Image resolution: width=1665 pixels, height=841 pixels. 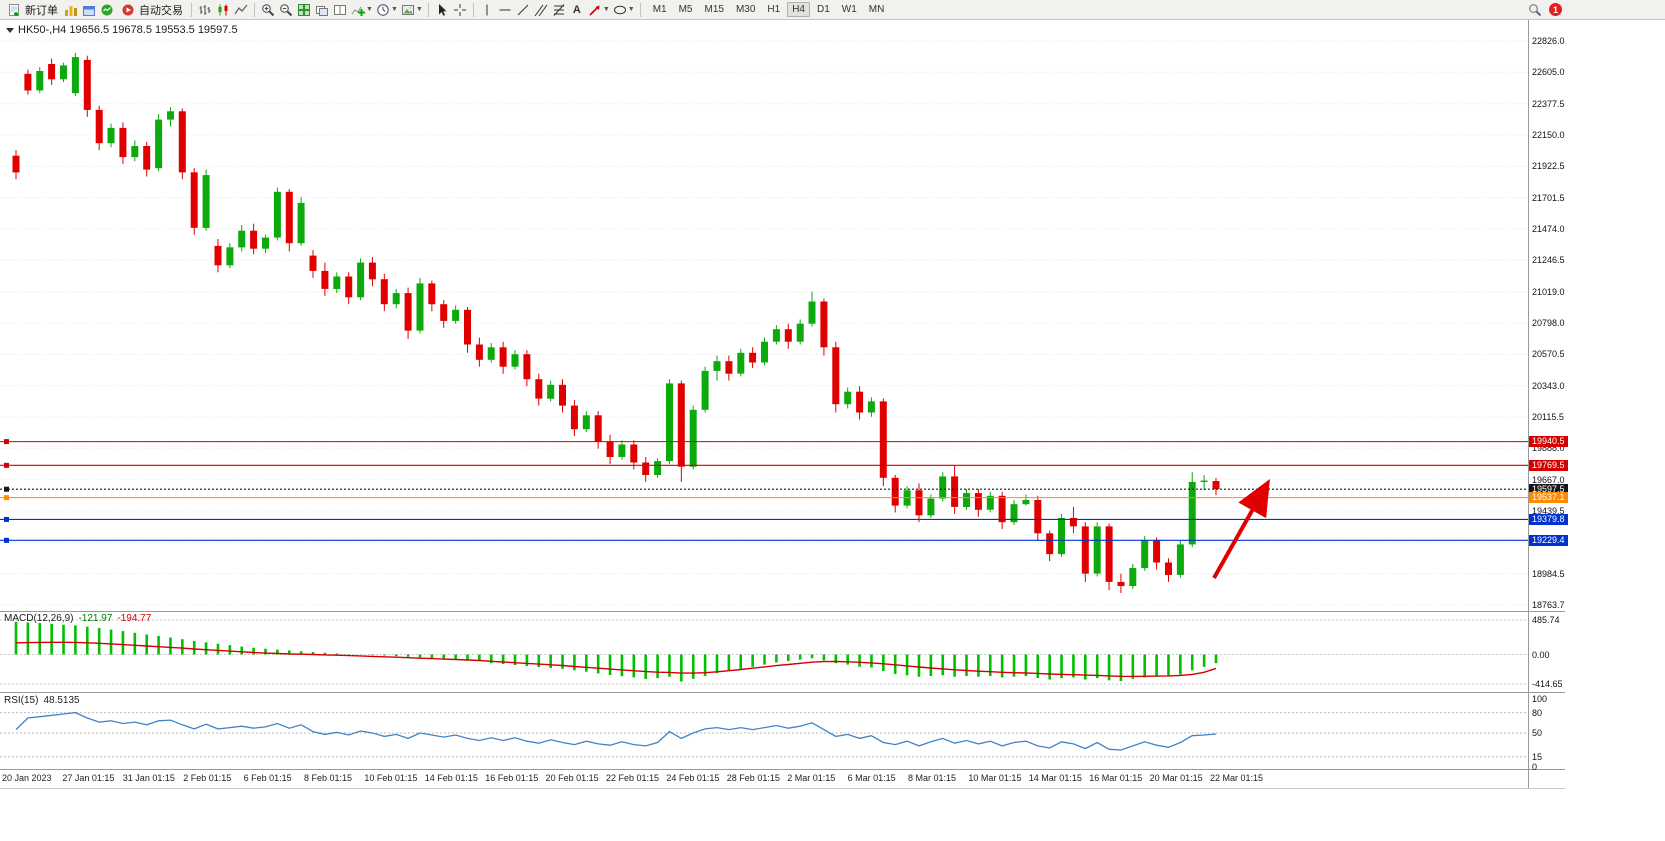 What do you see at coordinates (95, 618) in the screenshot?
I see `macd-main-value: -121.97` at bounding box center [95, 618].